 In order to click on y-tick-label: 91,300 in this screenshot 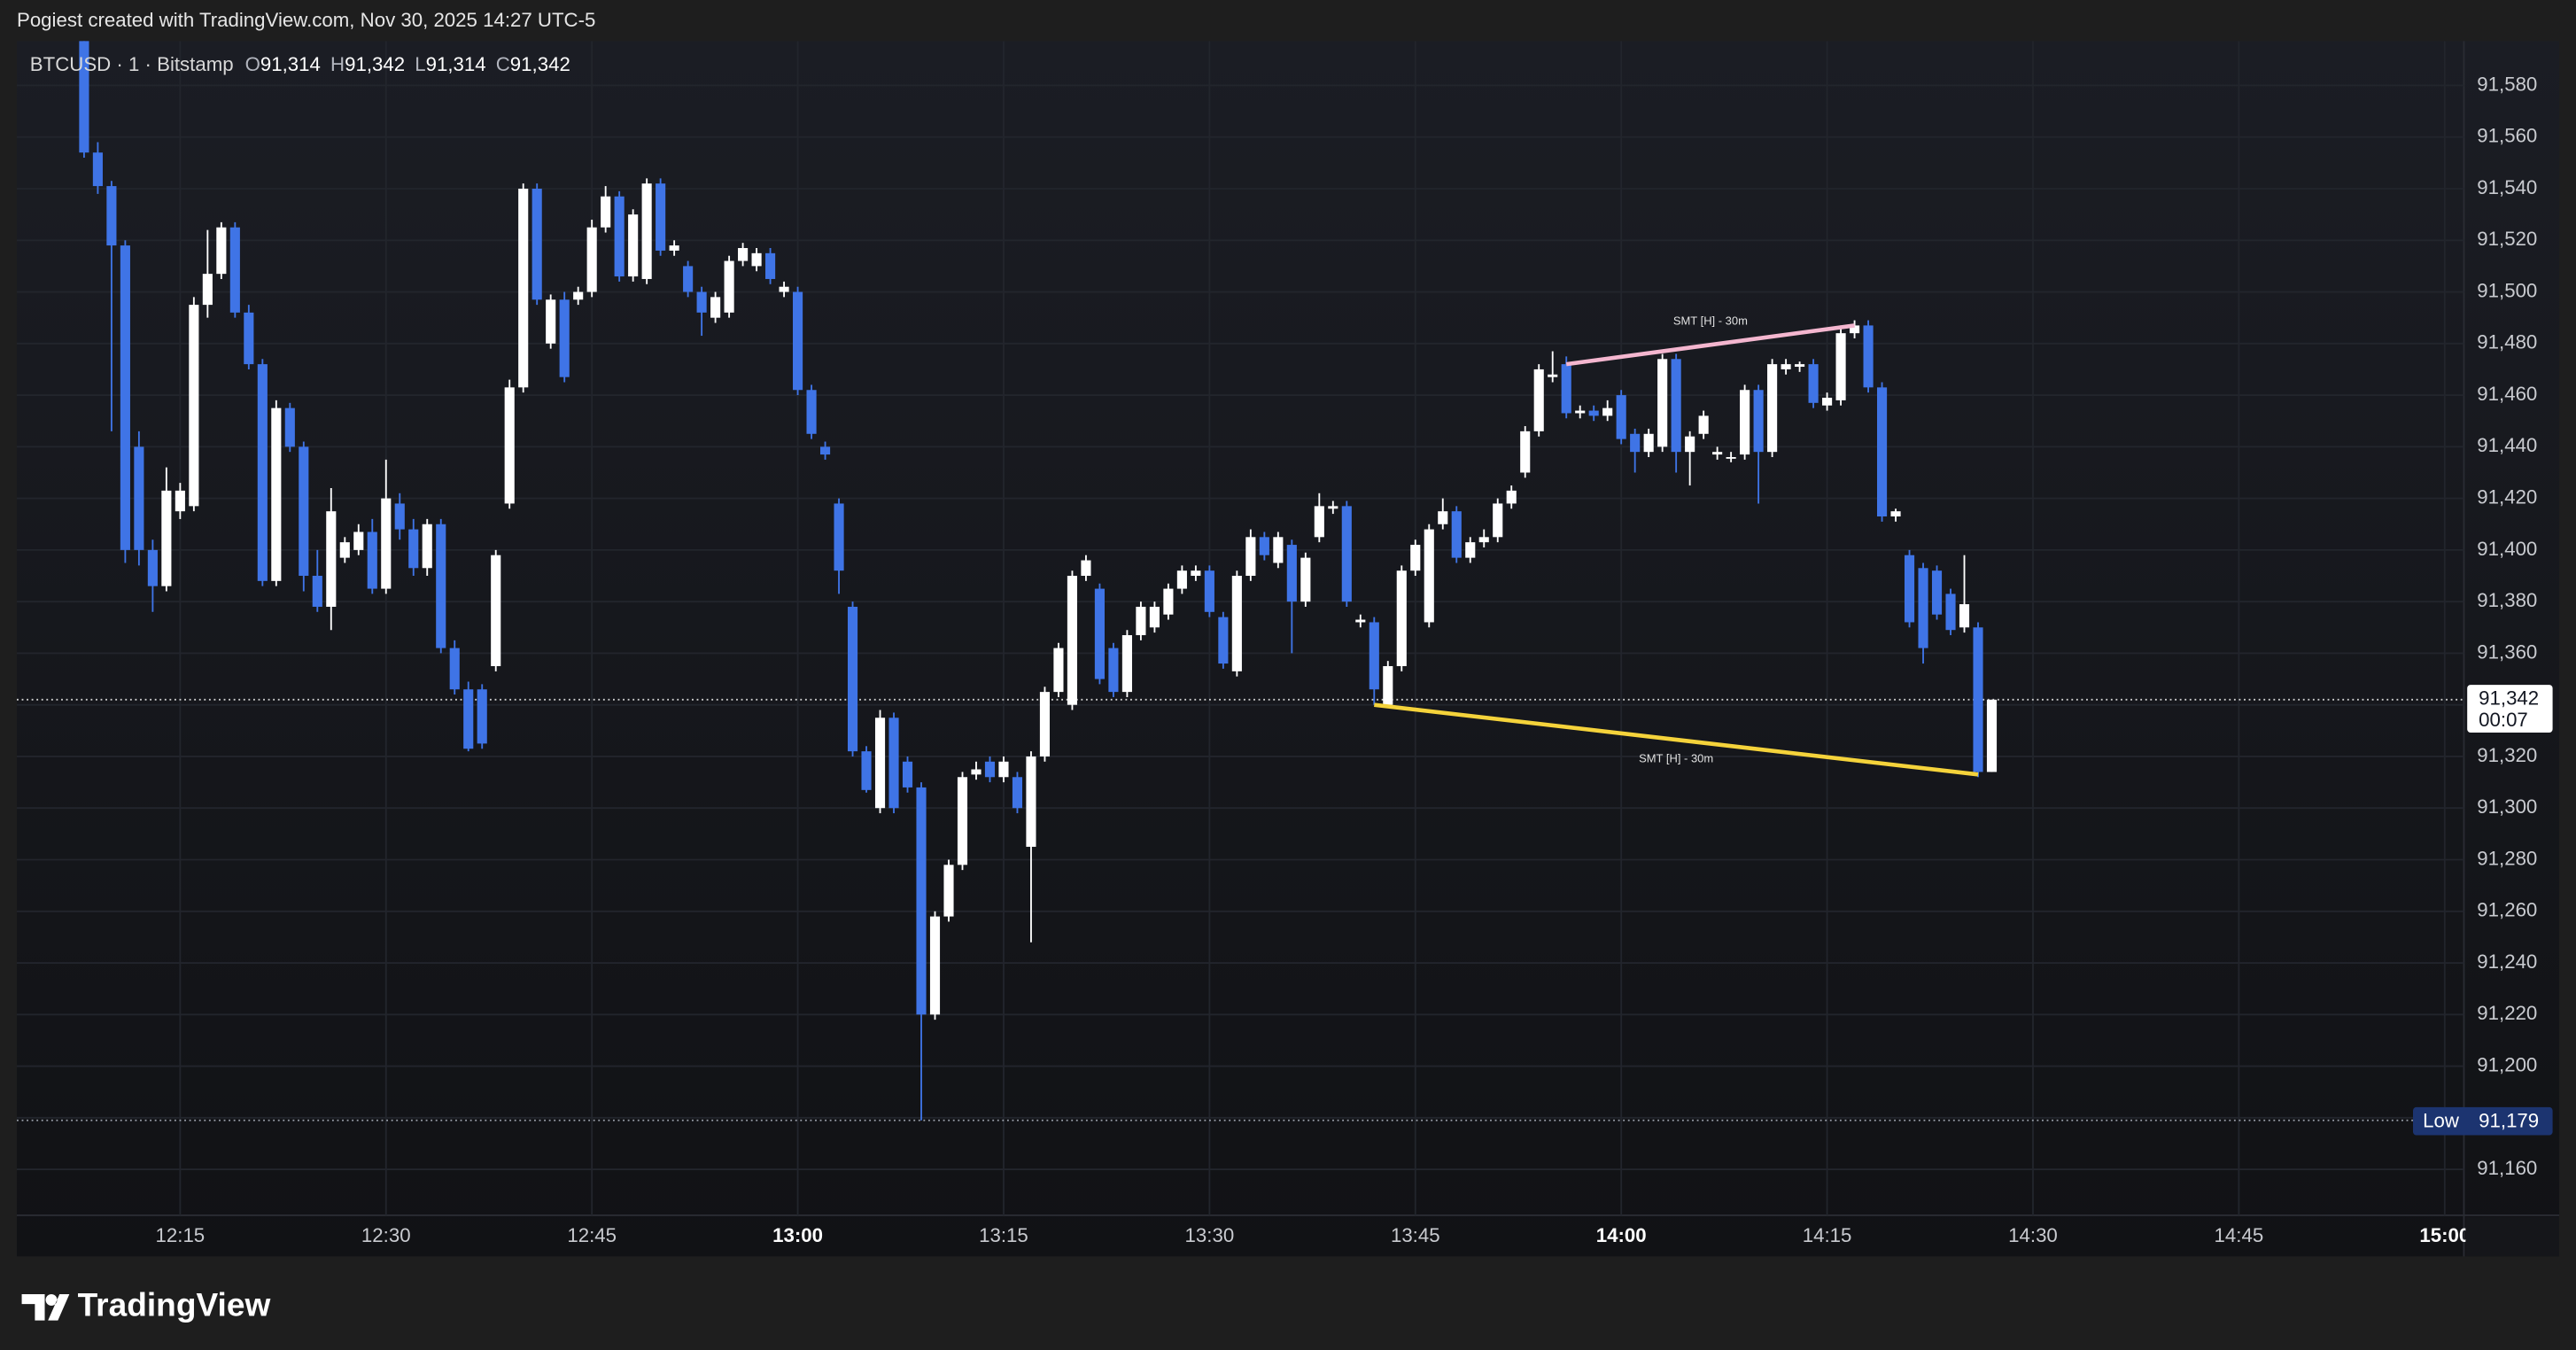, I will do `click(2507, 806)`.